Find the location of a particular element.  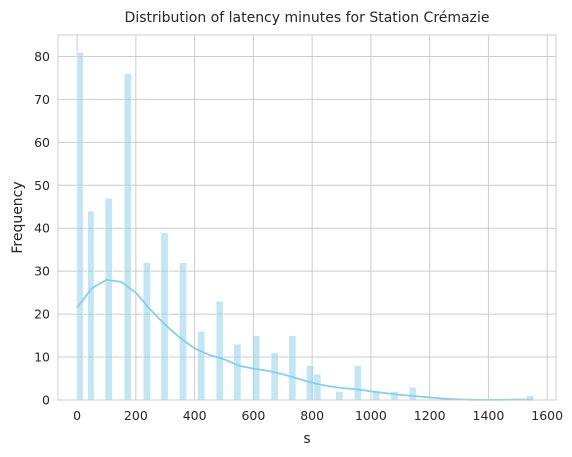

x-tick-label: 1200 is located at coordinates (430, 415).